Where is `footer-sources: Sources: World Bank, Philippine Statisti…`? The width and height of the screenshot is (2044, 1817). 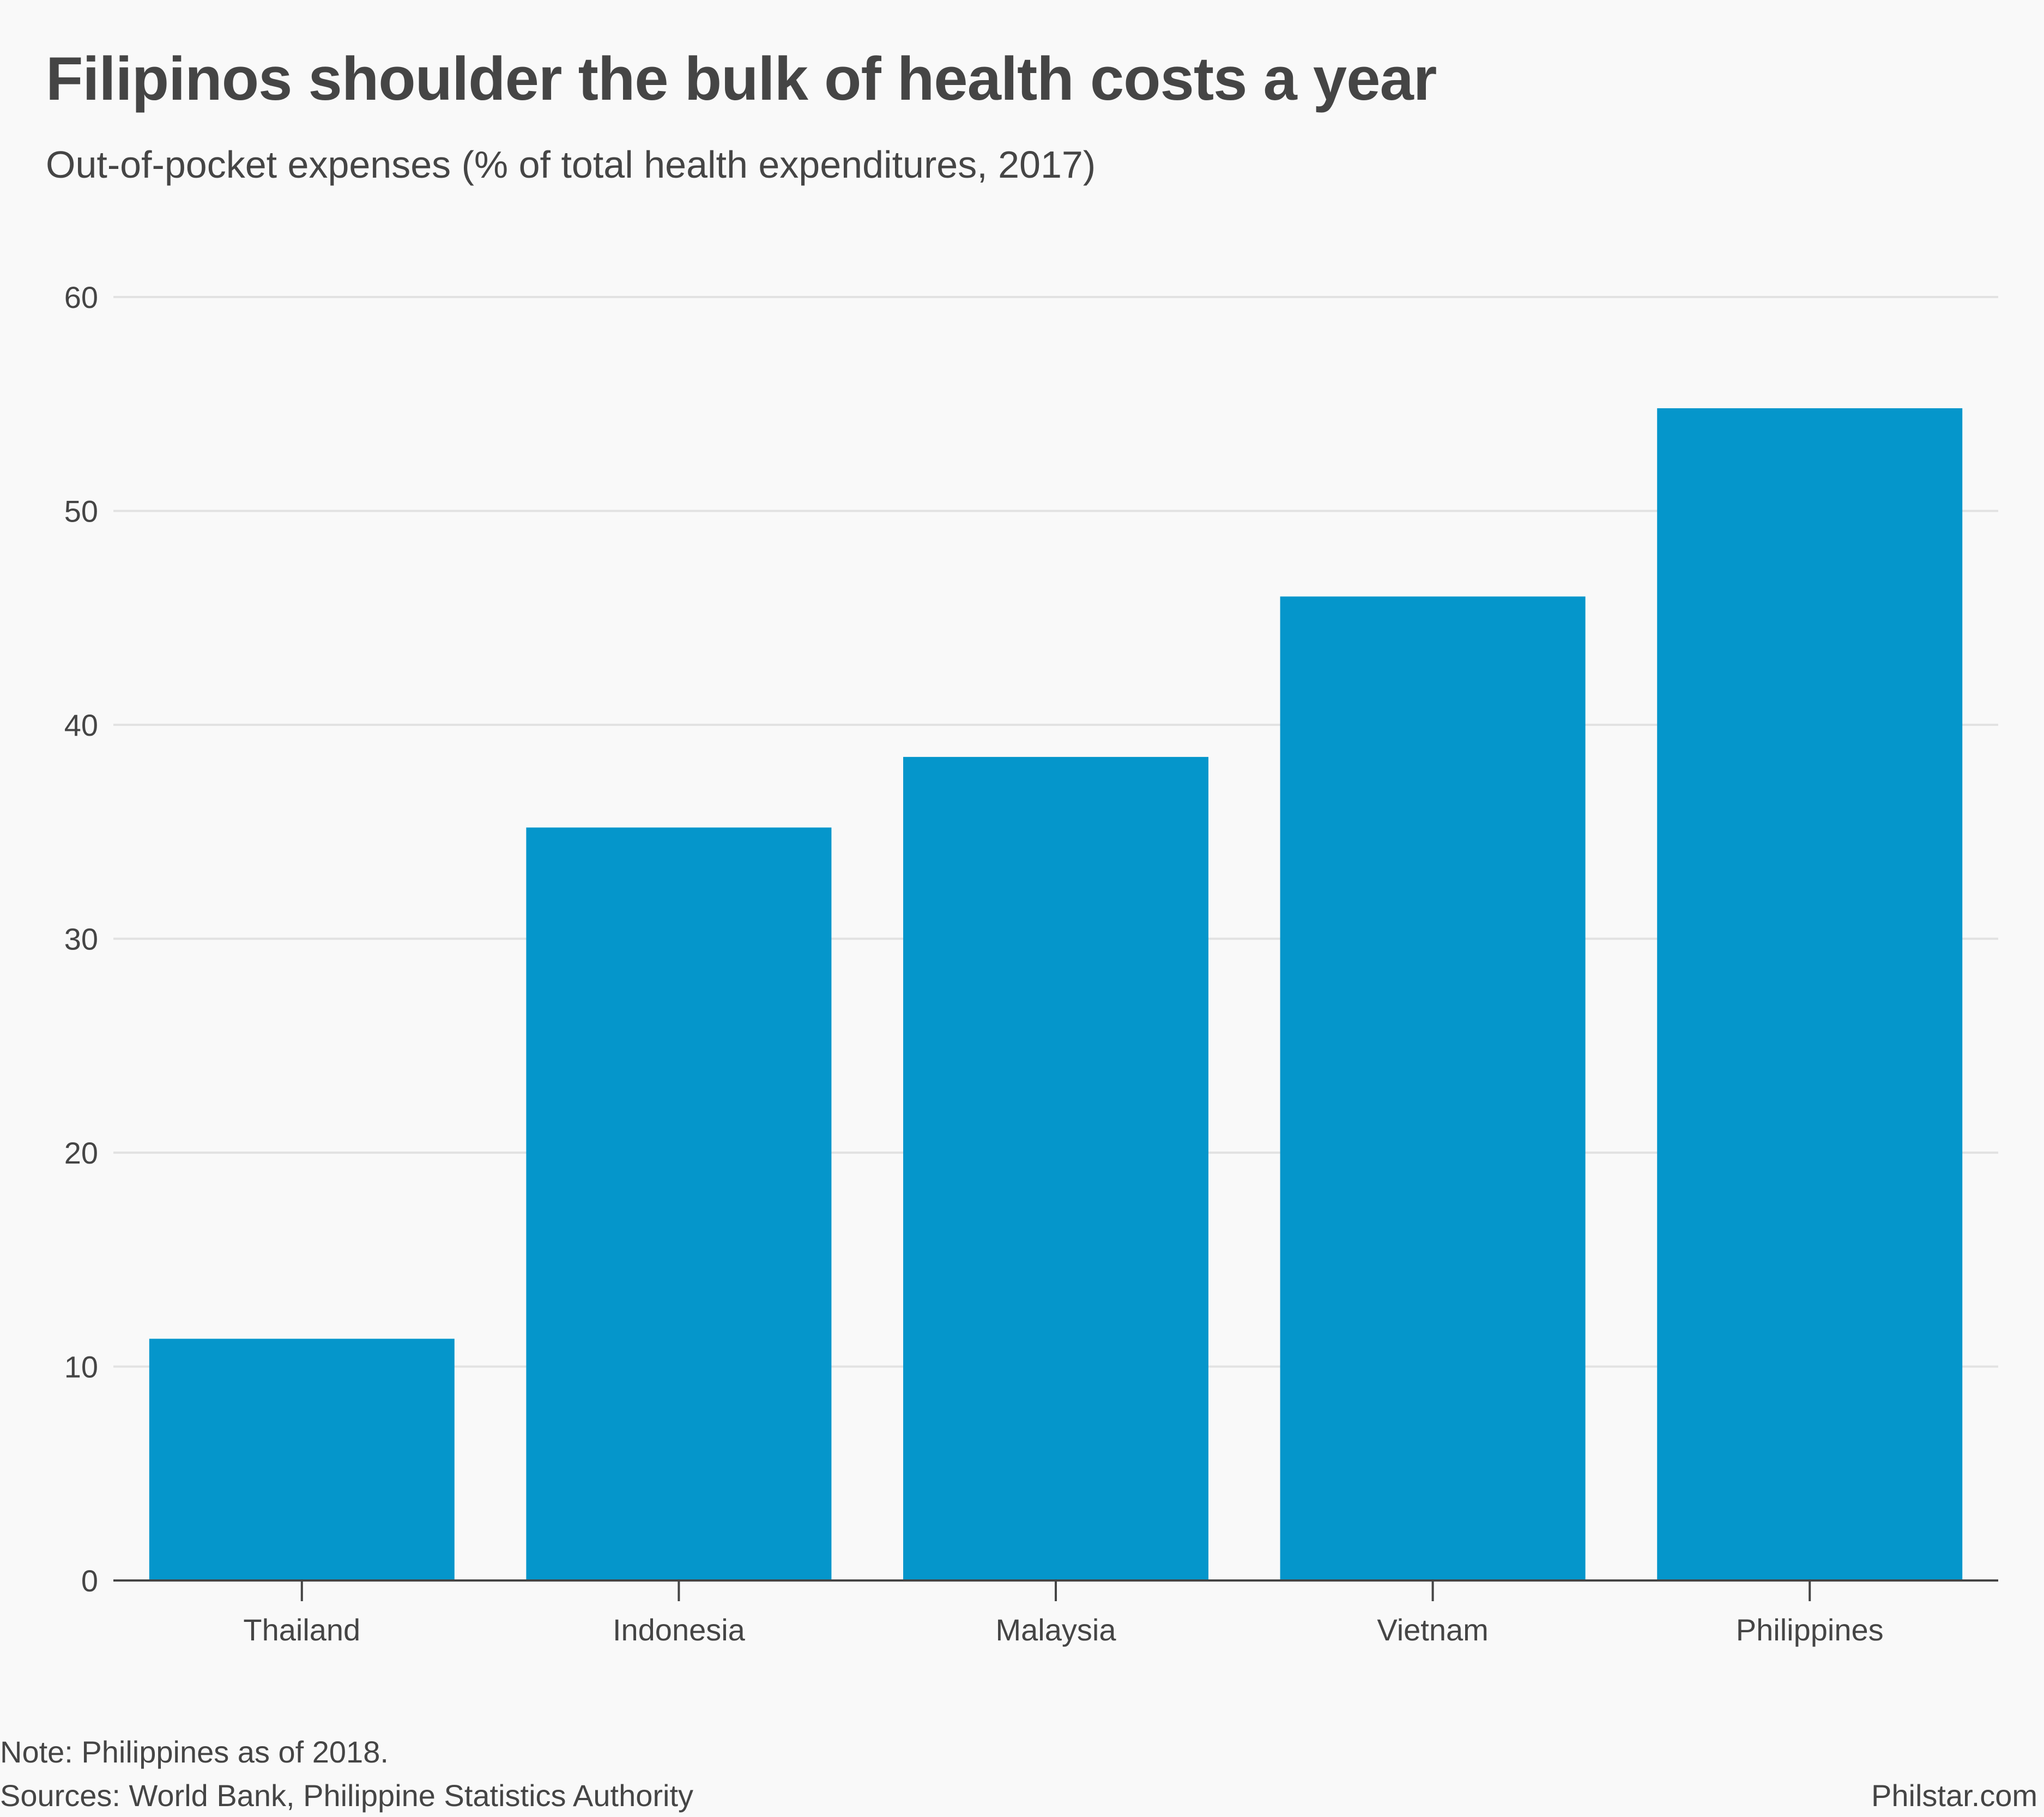 footer-sources: Sources: World Bank, Philippine Statisti… is located at coordinates (347, 1795).